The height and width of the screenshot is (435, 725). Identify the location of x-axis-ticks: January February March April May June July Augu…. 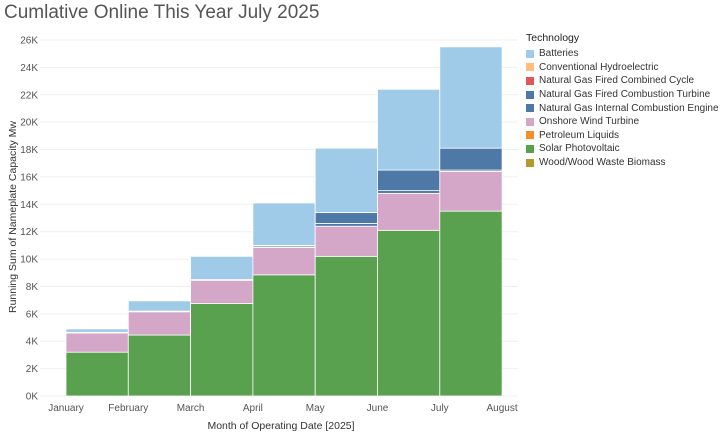
(283, 408).